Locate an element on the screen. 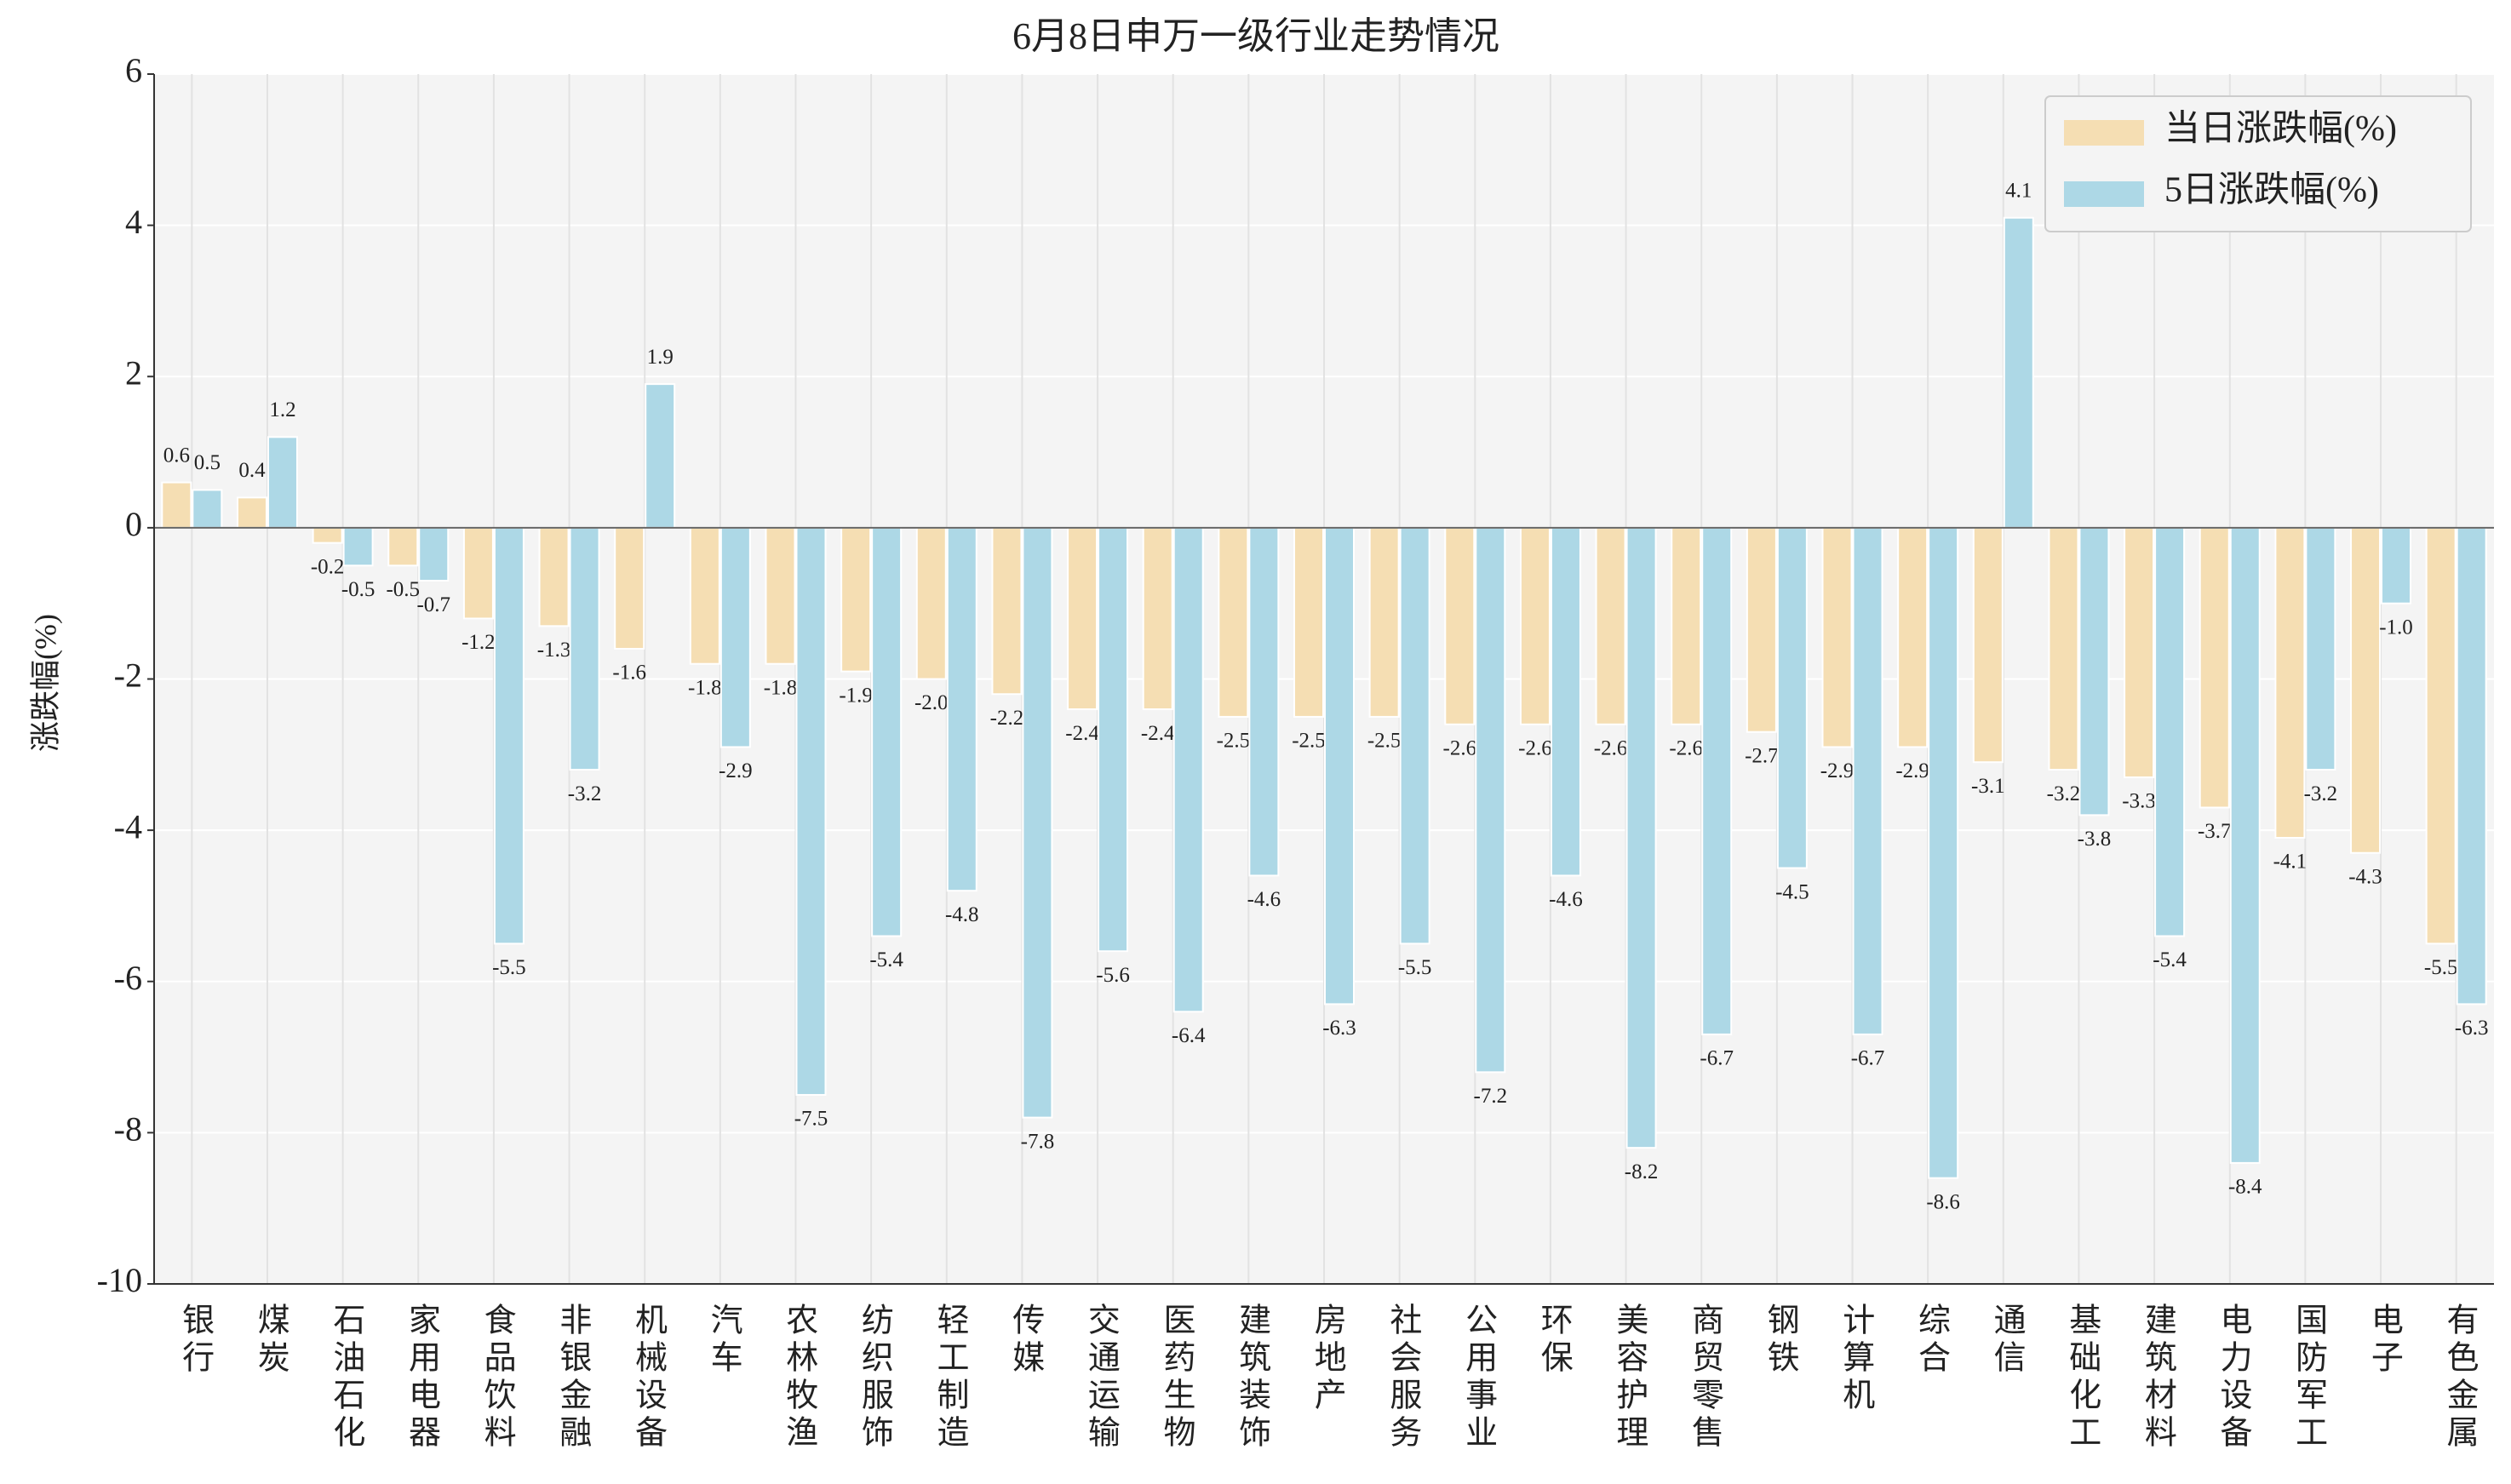 The image size is (2511, 1484). x-tick-label: 社会服务 is located at coordinates (1402, 1377).